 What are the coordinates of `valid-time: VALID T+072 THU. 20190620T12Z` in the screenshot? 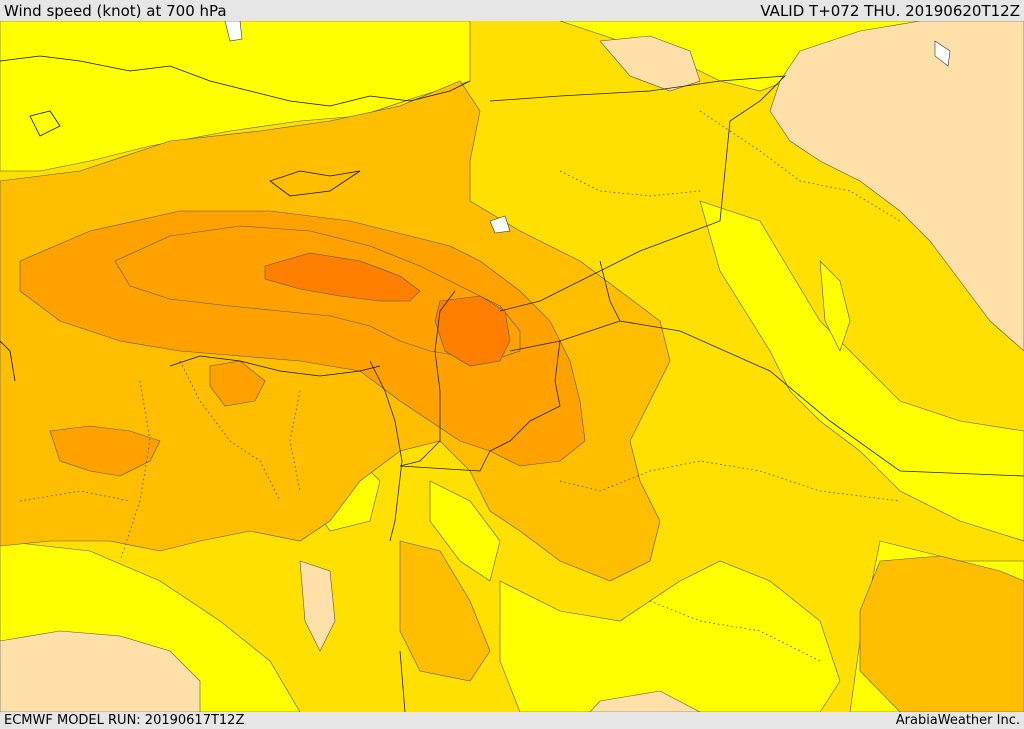 It's located at (890, 11).